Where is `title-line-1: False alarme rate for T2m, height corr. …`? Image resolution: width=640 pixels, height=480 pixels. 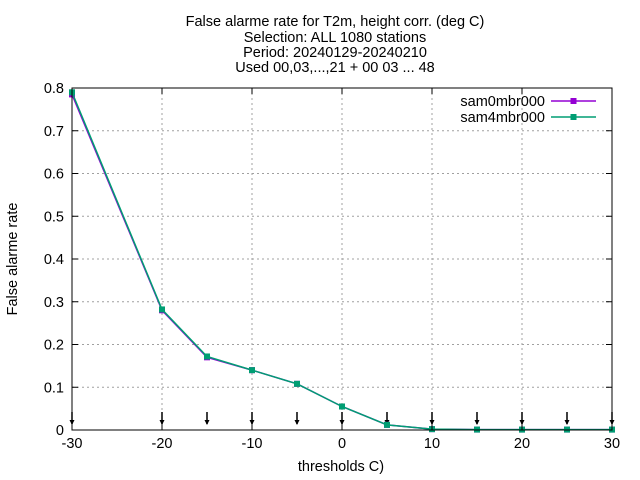
title-line-1: False alarme rate for T2m, height corr. … is located at coordinates (335, 22).